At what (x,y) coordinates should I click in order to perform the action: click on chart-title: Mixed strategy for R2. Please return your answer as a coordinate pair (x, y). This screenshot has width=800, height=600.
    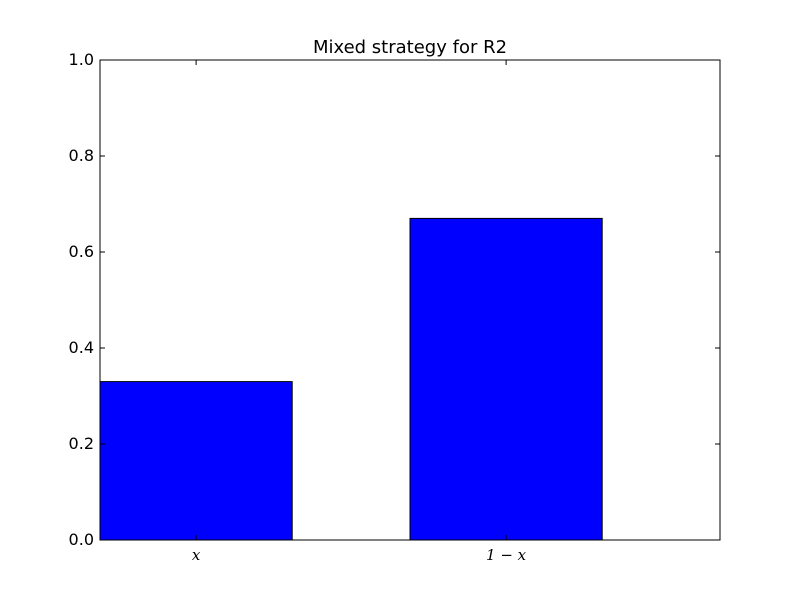
    Looking at the image, I should click on (410, 47).